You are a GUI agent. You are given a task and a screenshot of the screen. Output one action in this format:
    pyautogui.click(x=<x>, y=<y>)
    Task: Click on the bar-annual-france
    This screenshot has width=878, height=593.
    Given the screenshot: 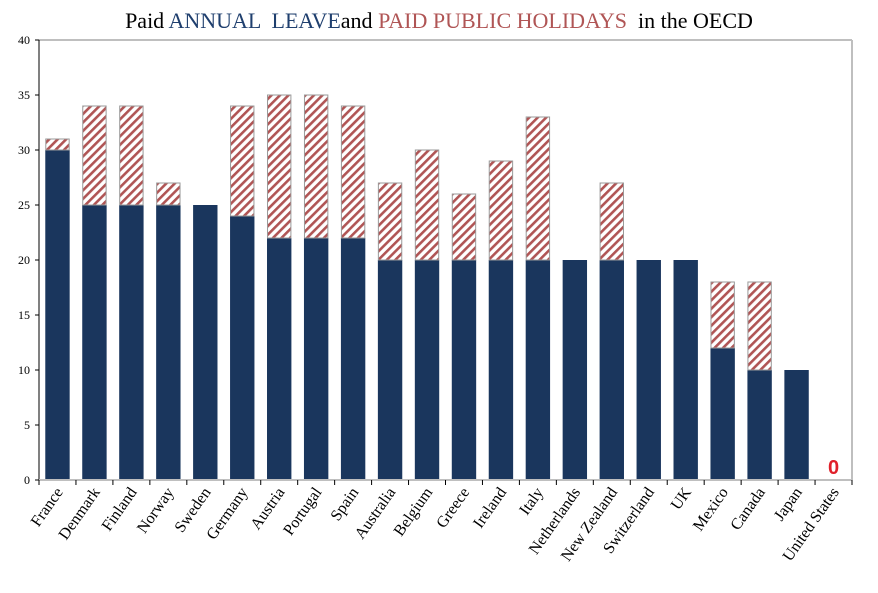 What is the action you would take?
    pyautogui.click(x=57, y=315)
    